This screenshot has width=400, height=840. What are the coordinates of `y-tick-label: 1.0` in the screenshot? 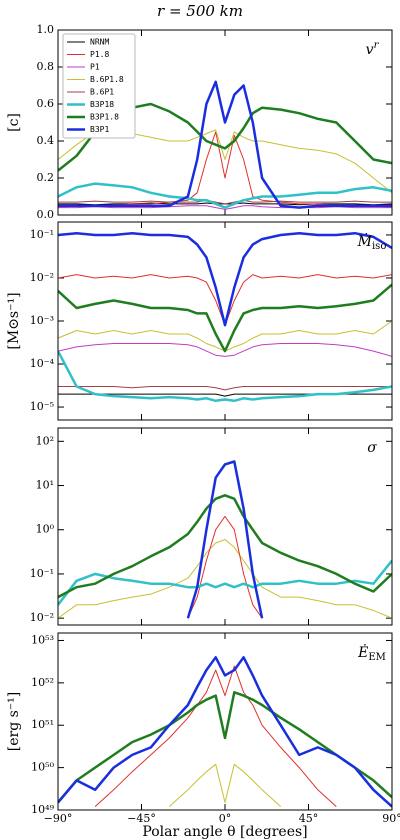 It's located at (46, 29).